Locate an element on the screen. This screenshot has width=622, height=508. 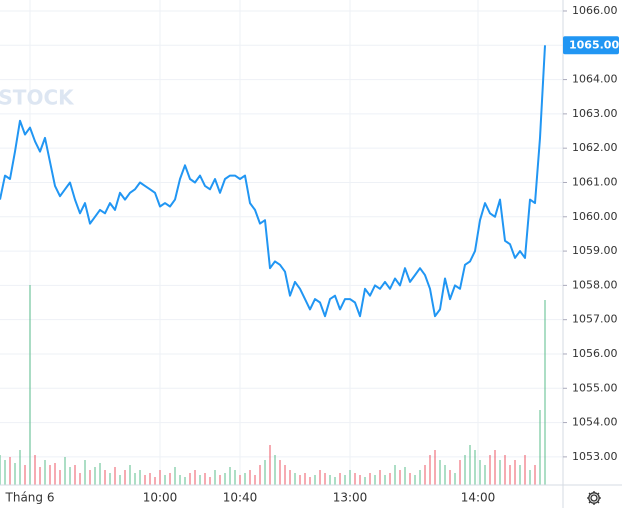
x-tick-label: 10:00 is located at coordinates (160, 498).